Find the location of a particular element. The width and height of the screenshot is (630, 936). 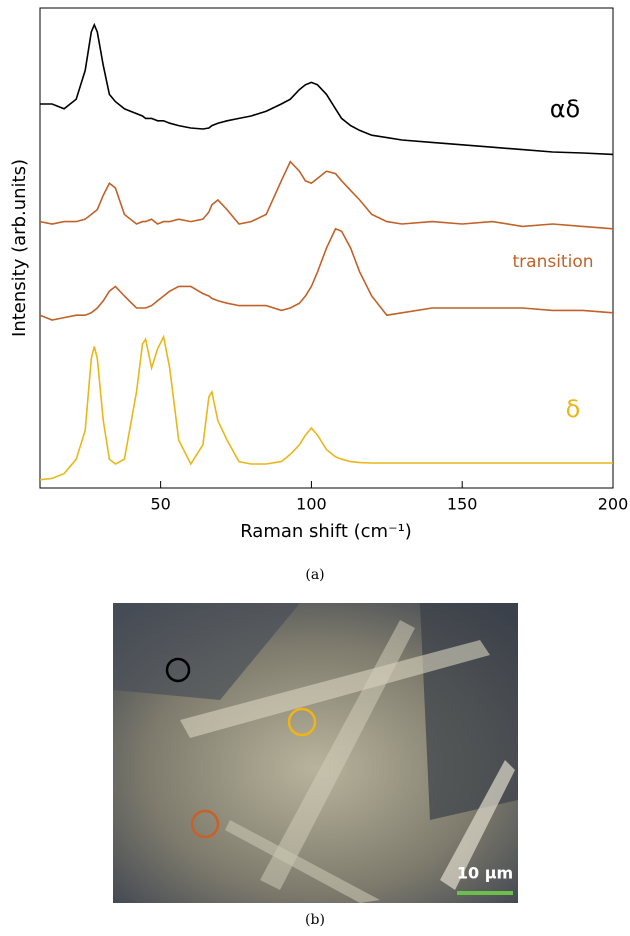

dark-region is located at coordinates (206, 651).